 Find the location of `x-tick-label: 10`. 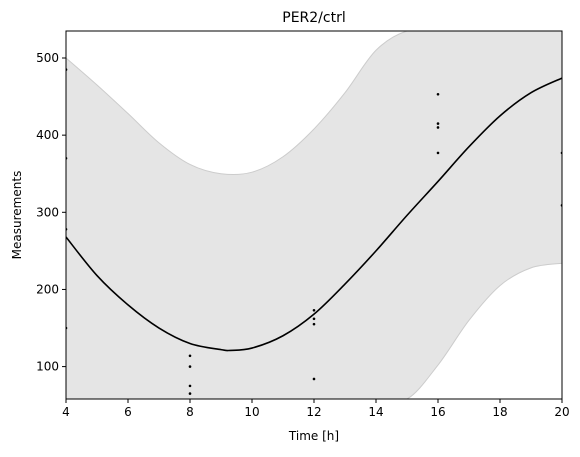

x-tick-label: 10 is located at coordinates (251, 412).